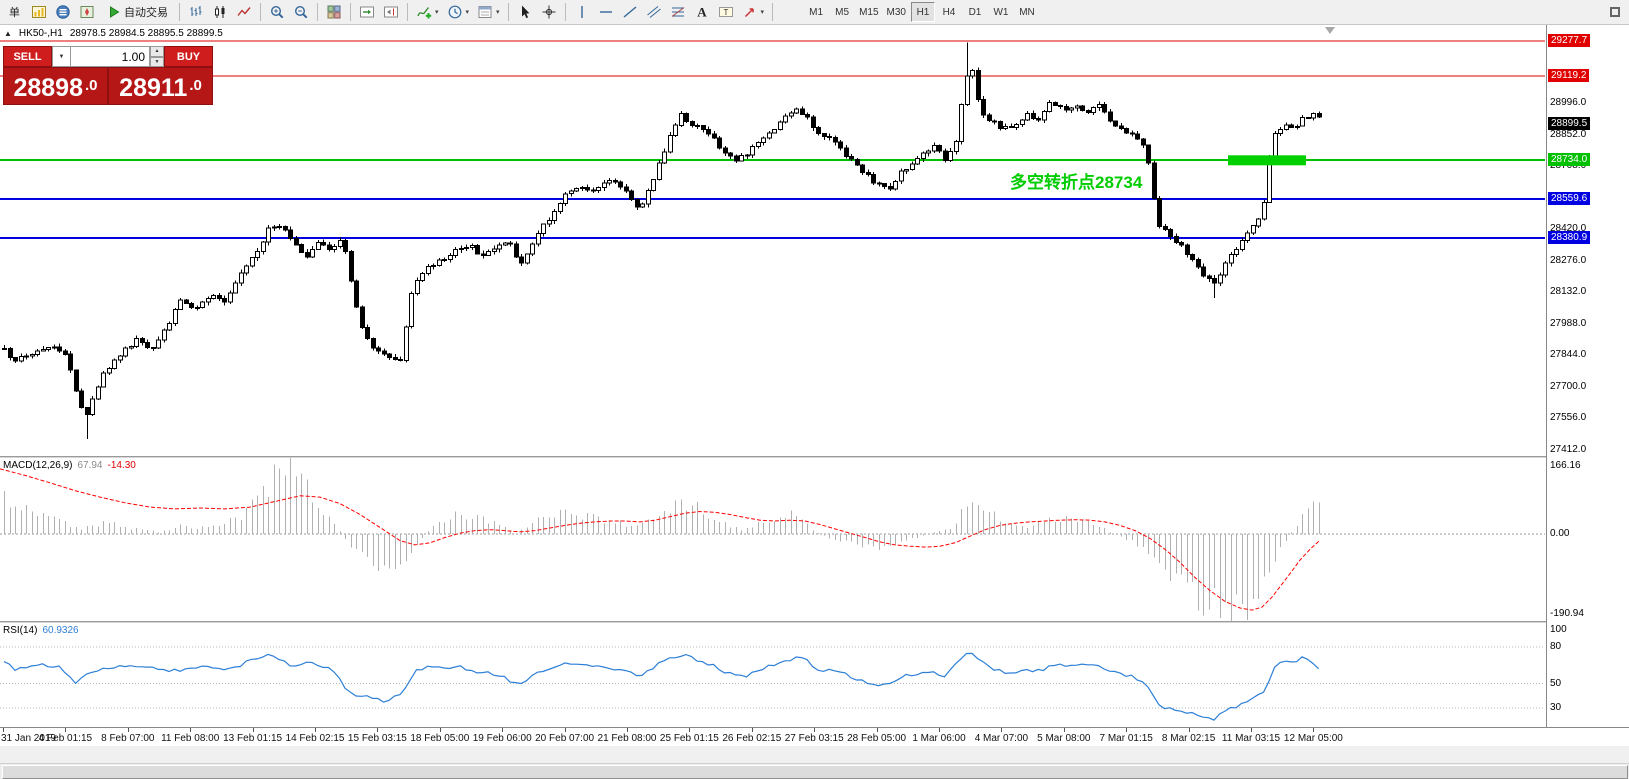 Image resolution: width=1629 pixels, height=779 pixels. Describe the element at coordinates (146, 33) in the screenshot. I see `chart-ohlc-values: 28978.5 28984.5 28895.5 28899.5` at that location.